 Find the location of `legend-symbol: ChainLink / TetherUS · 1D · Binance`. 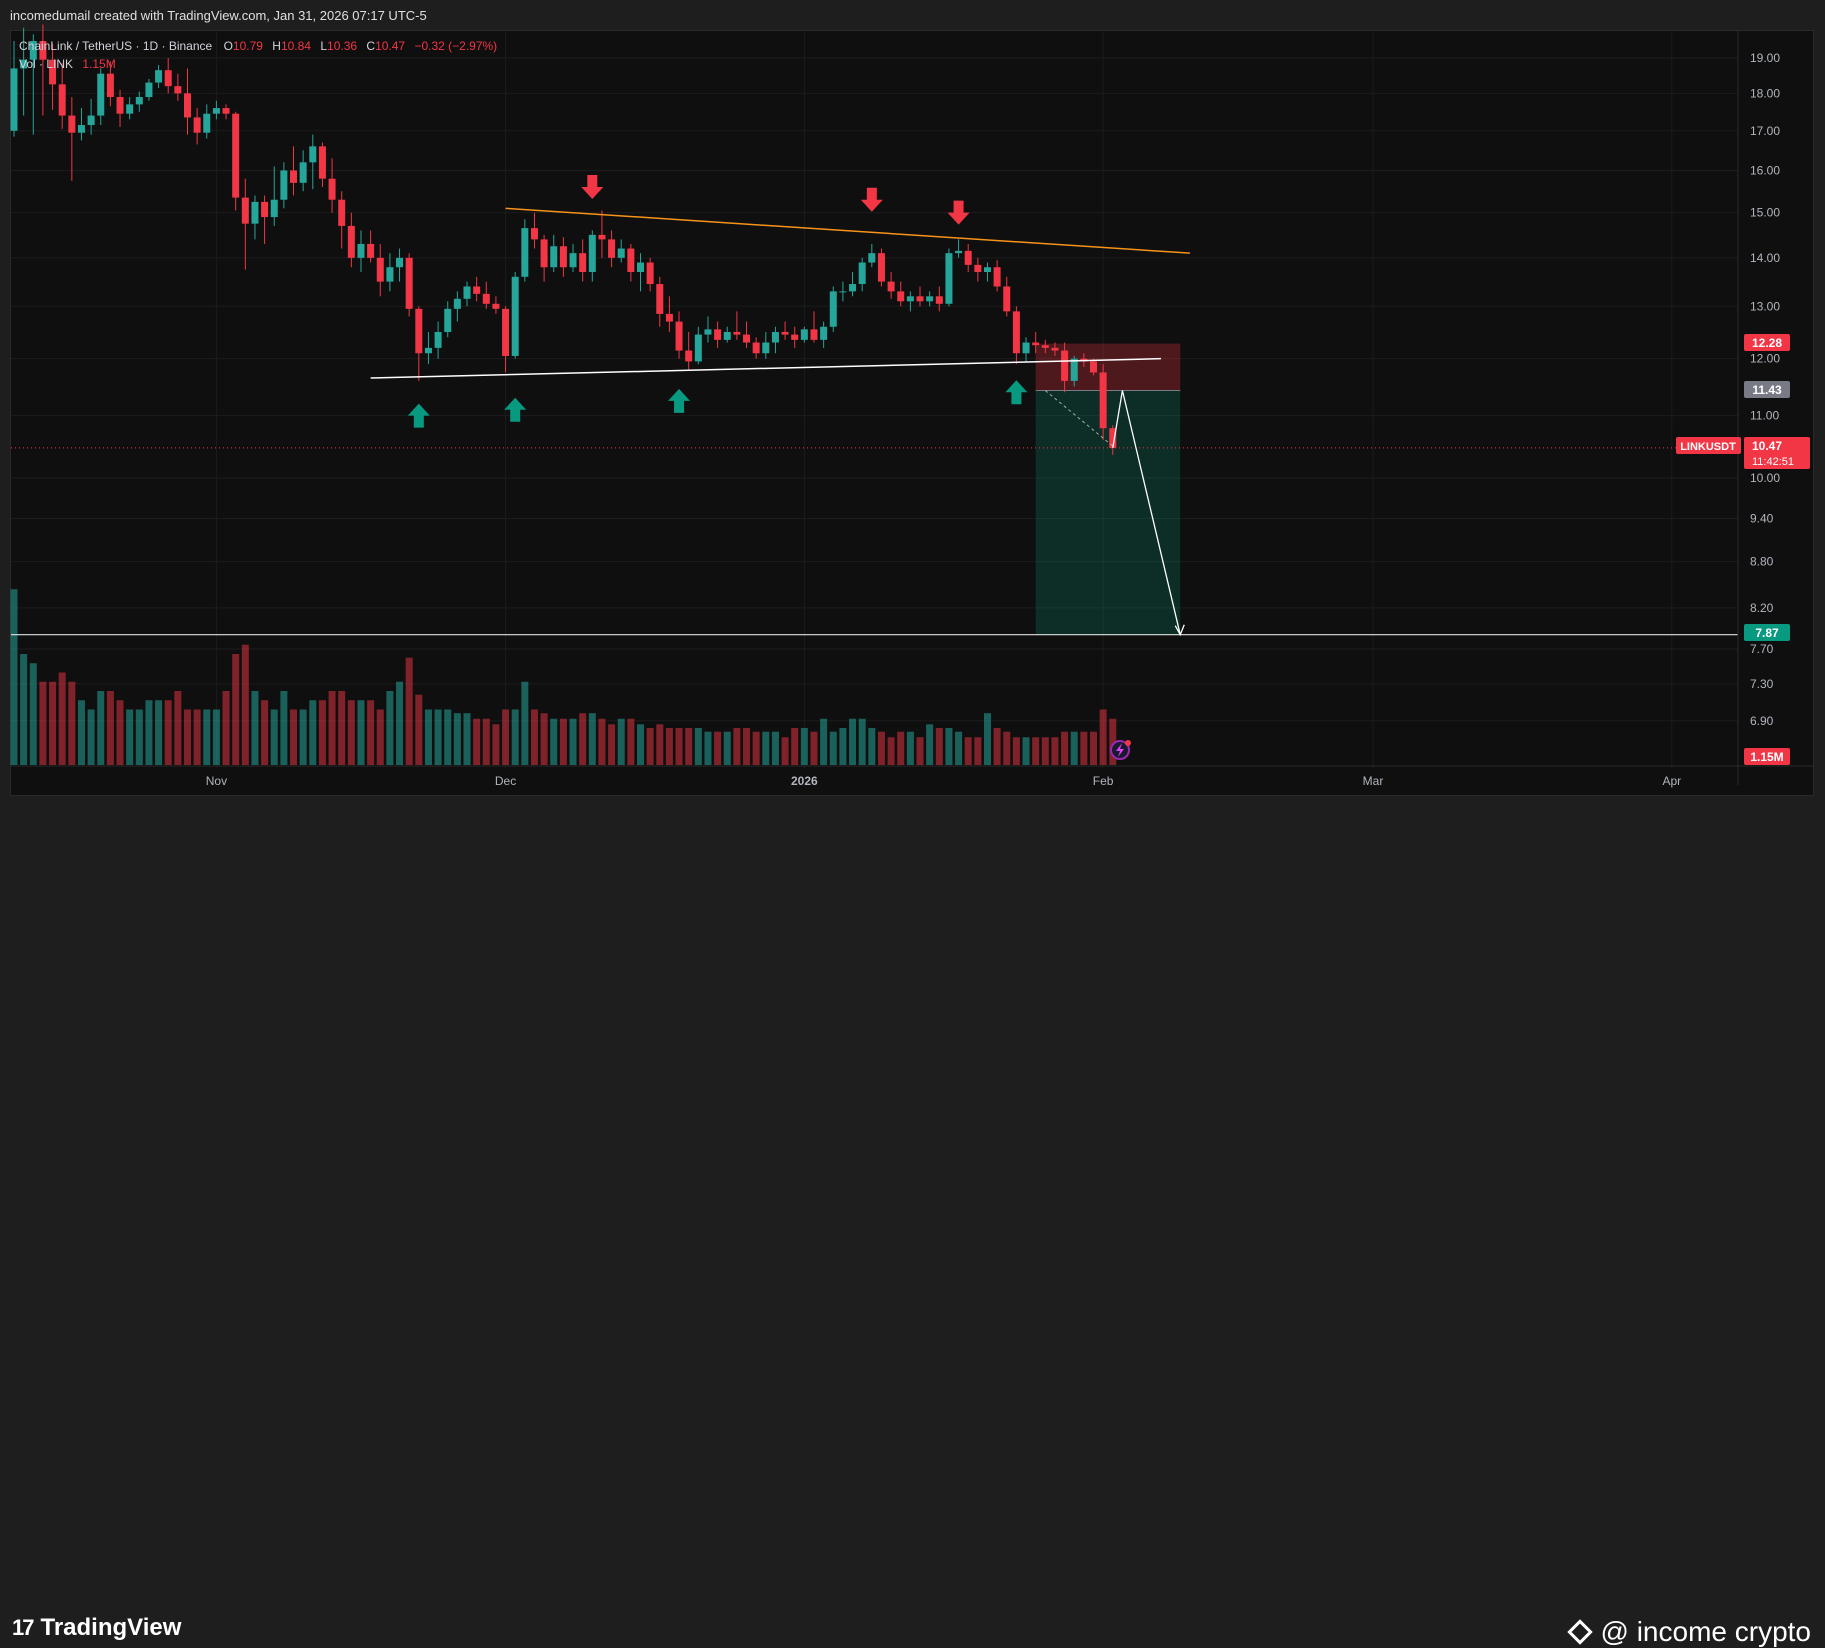

legend-symbol: ChainLink / TetherUS · 1D · Binance is located at coordinates (116, 46).